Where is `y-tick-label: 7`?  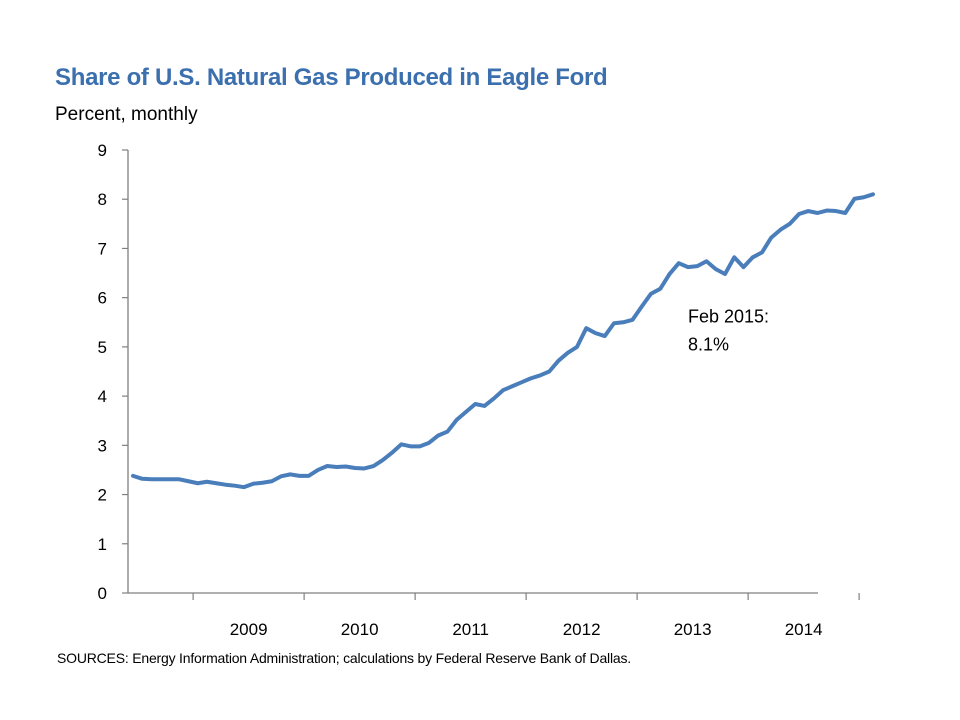 y-tick-label: 7 is located at coordinates (102, 248).